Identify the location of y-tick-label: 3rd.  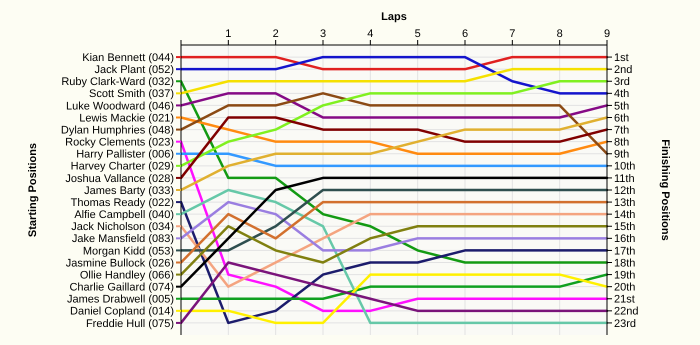
(622, 82).